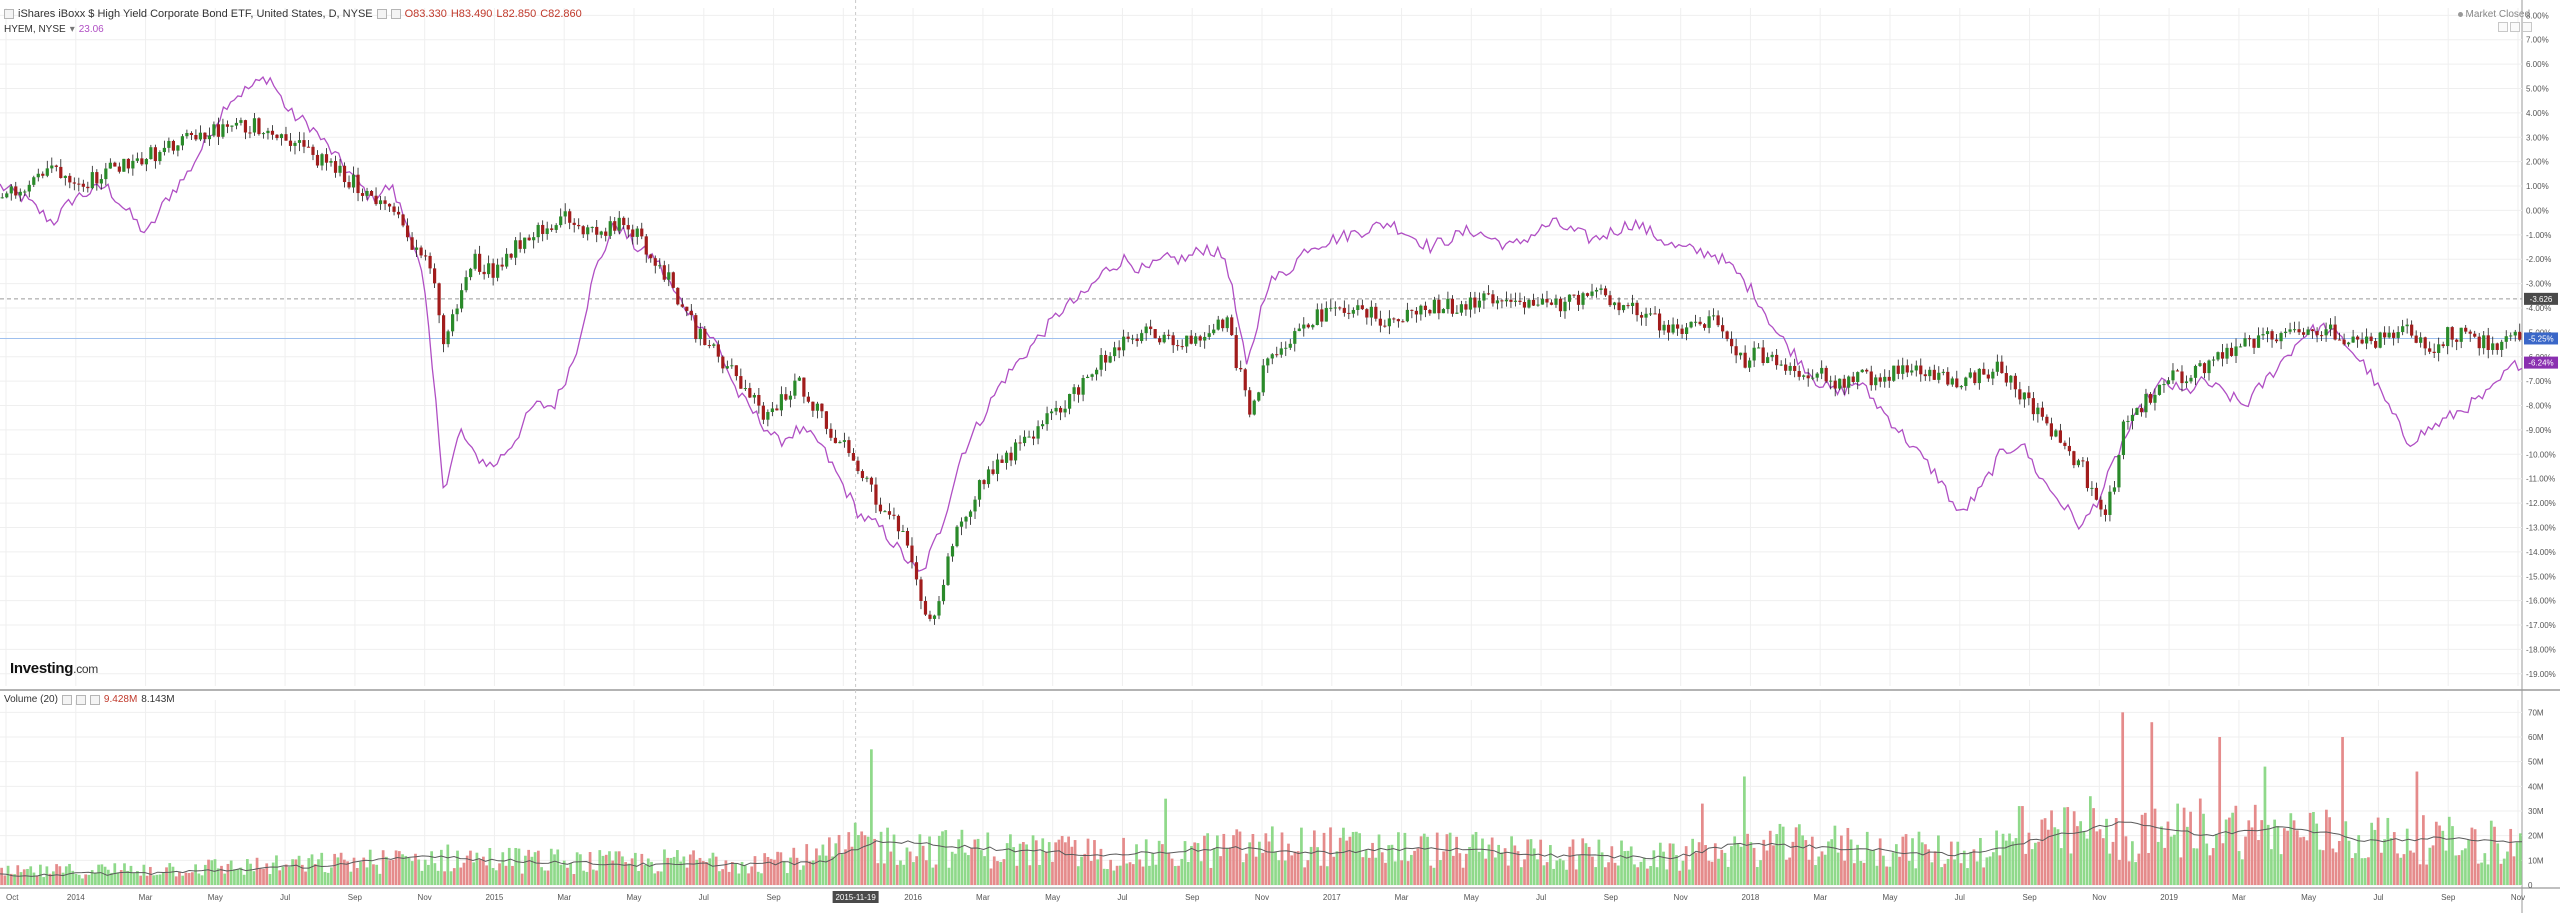  I want to click on collapse-toggle, so click(9, 14).